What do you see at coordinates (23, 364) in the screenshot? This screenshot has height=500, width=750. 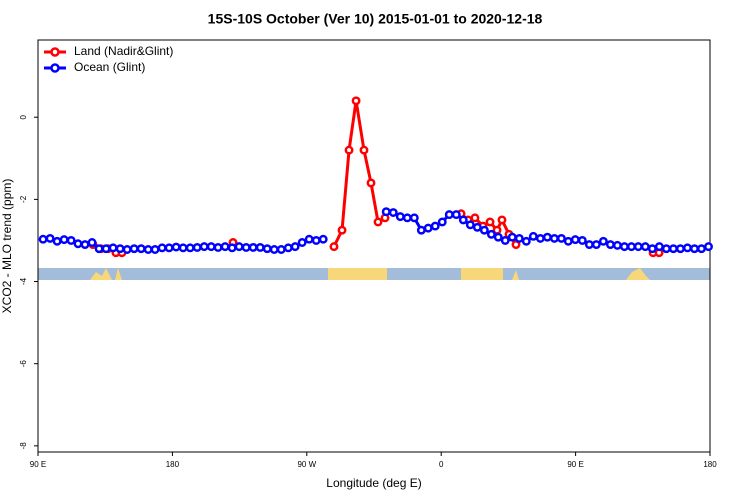 I see `y-tick-label: -6` at bounding box center [23, 364].